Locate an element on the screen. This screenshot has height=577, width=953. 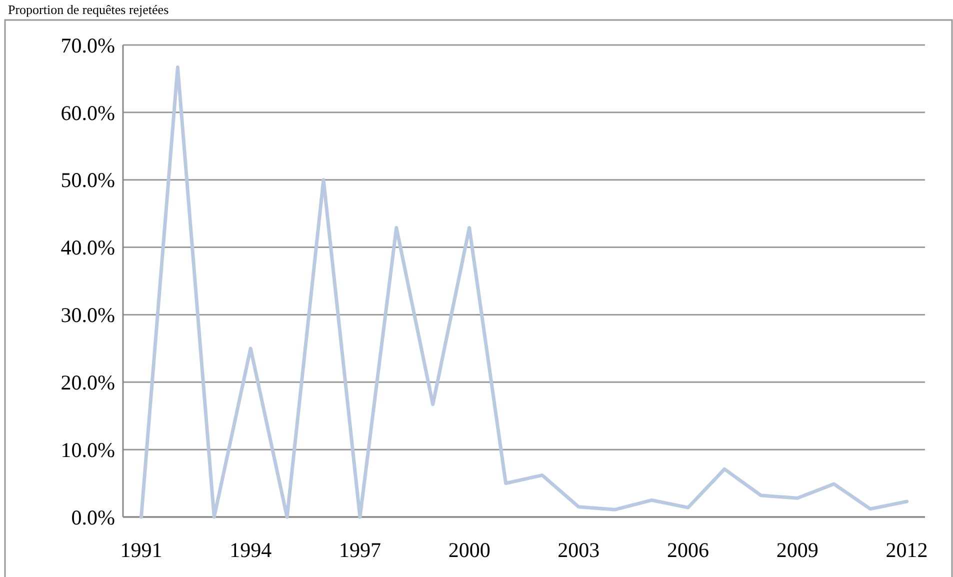
y-tick-label: 10.0% is located at coordinates (87, 450).